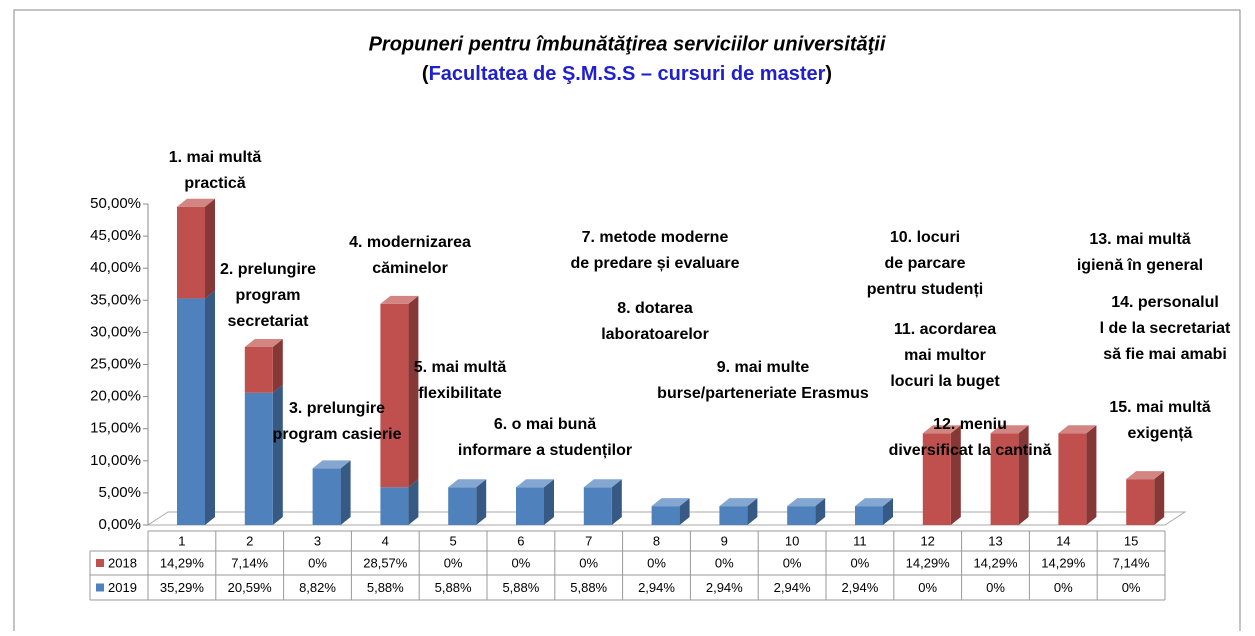 The height and width of the screenshot is (636, 1255). What do you see at coordinates (1165, 354) in the screenshot?
I see `annotation: să fie mai amabi` at bounding box center [1165, 354].